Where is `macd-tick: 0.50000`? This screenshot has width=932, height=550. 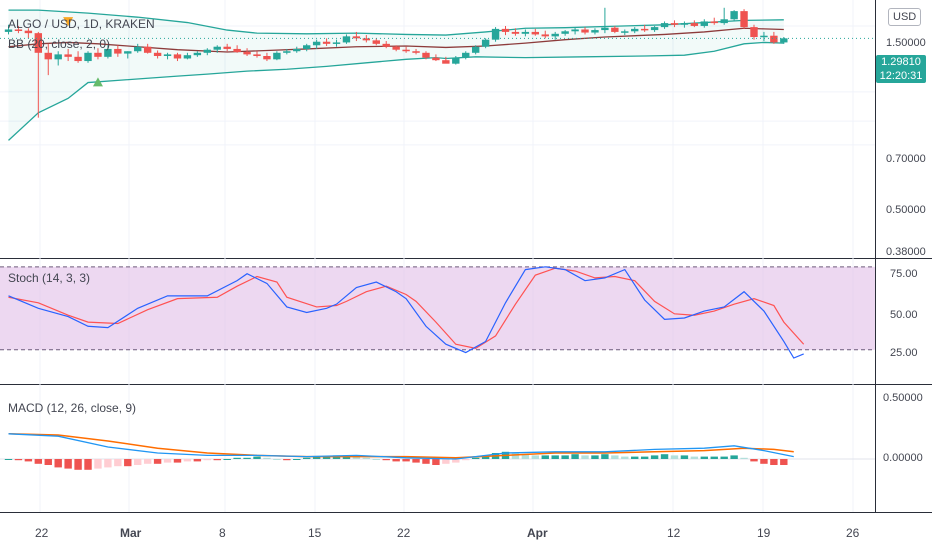 macd-tick: 0.50000 is located at coordinates (903, 398).